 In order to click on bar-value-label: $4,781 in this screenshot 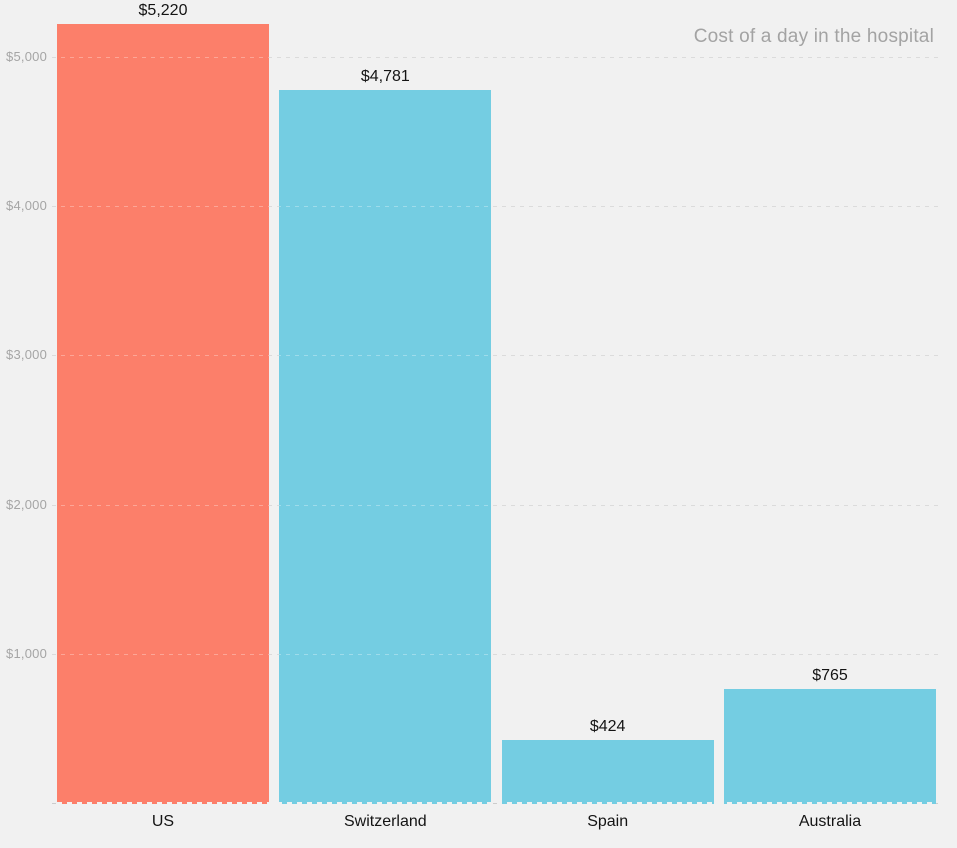, I will do `click(385, 76)`.